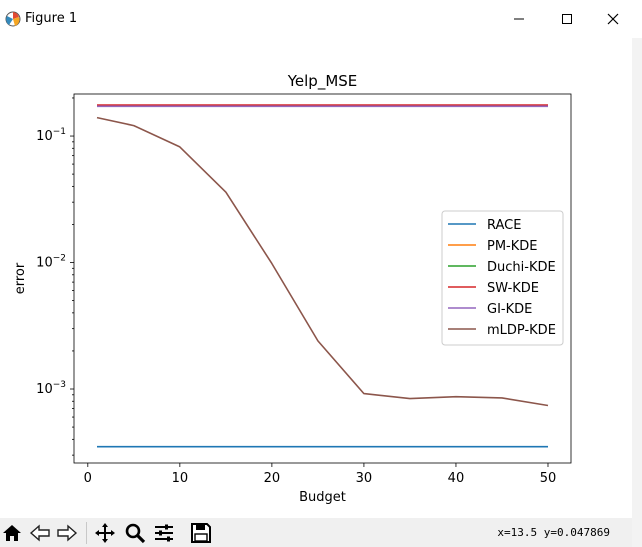  I want to click on window-titlebar: Figure 1, so click(321, 19).